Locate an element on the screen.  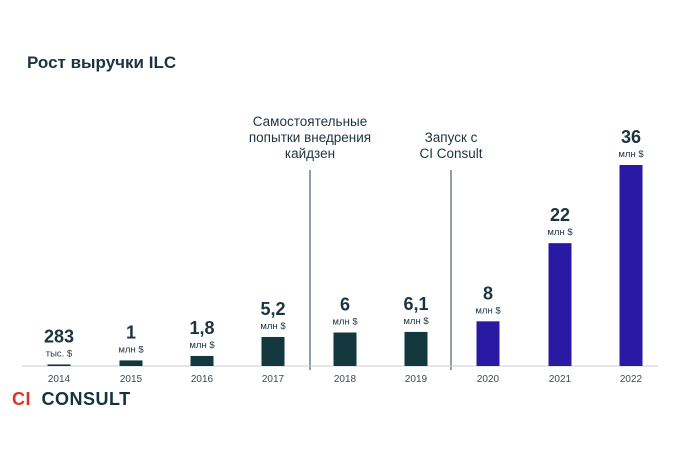
x-tick-2016: 2016 is located at coordinates (202, 379).